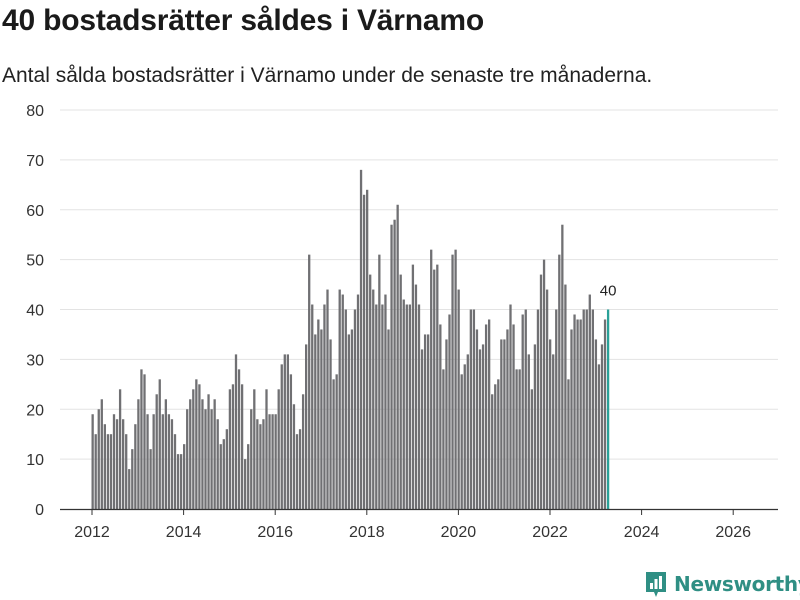  Describe the element at coordinates (642, 532) in the screenshot. I see `x-tick-label: 2024` at that location.